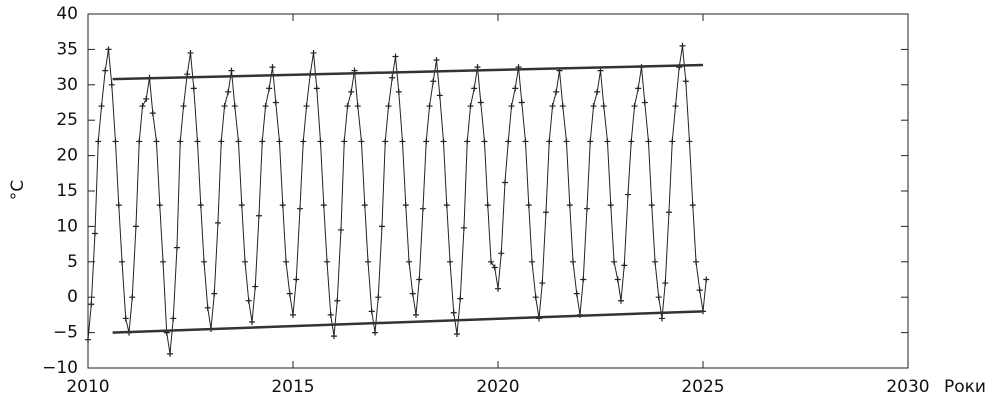 Image resolution: width=999 pixels, height=408 pixels. Describe the element at coordinates (67, 191) in the screenshot. I see `y-tick-label: 15` at that location.